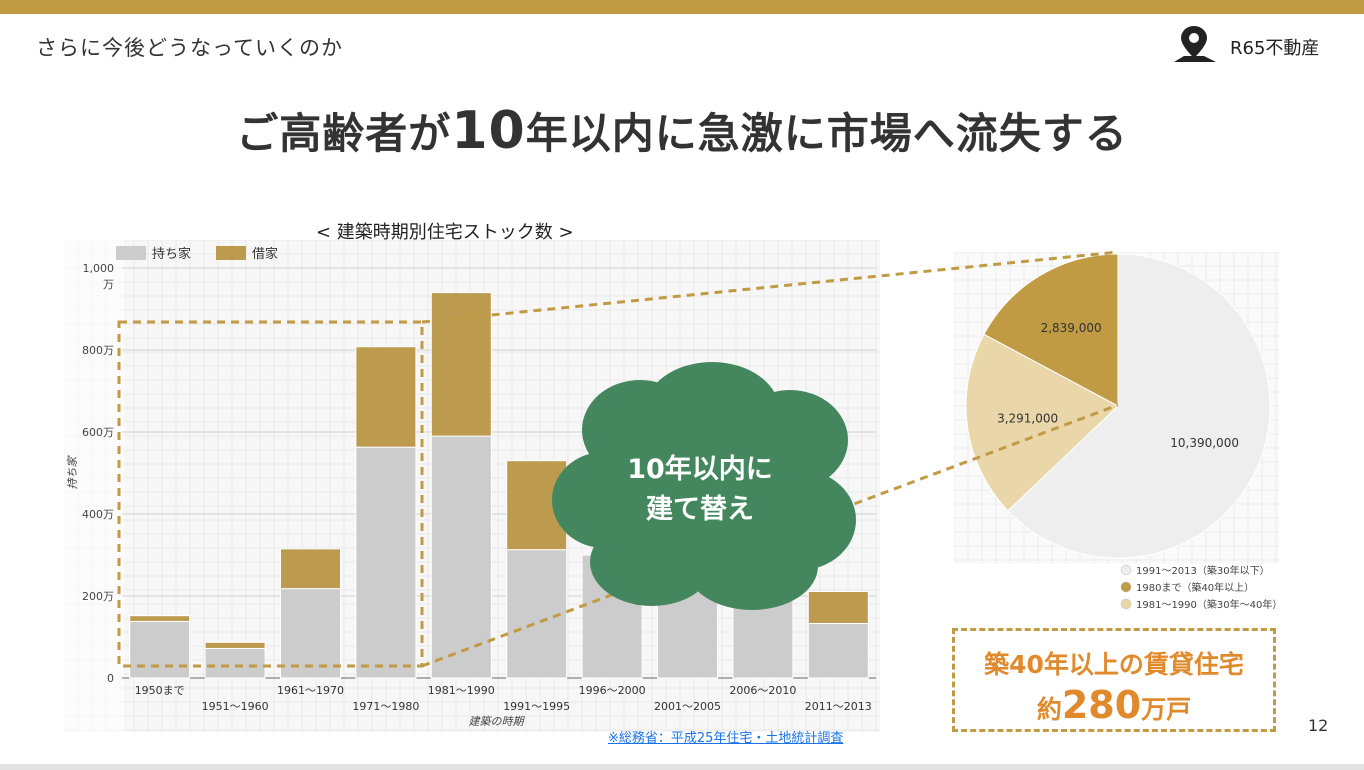  I want to click on y-tick-label: 万, so click(108, 284).